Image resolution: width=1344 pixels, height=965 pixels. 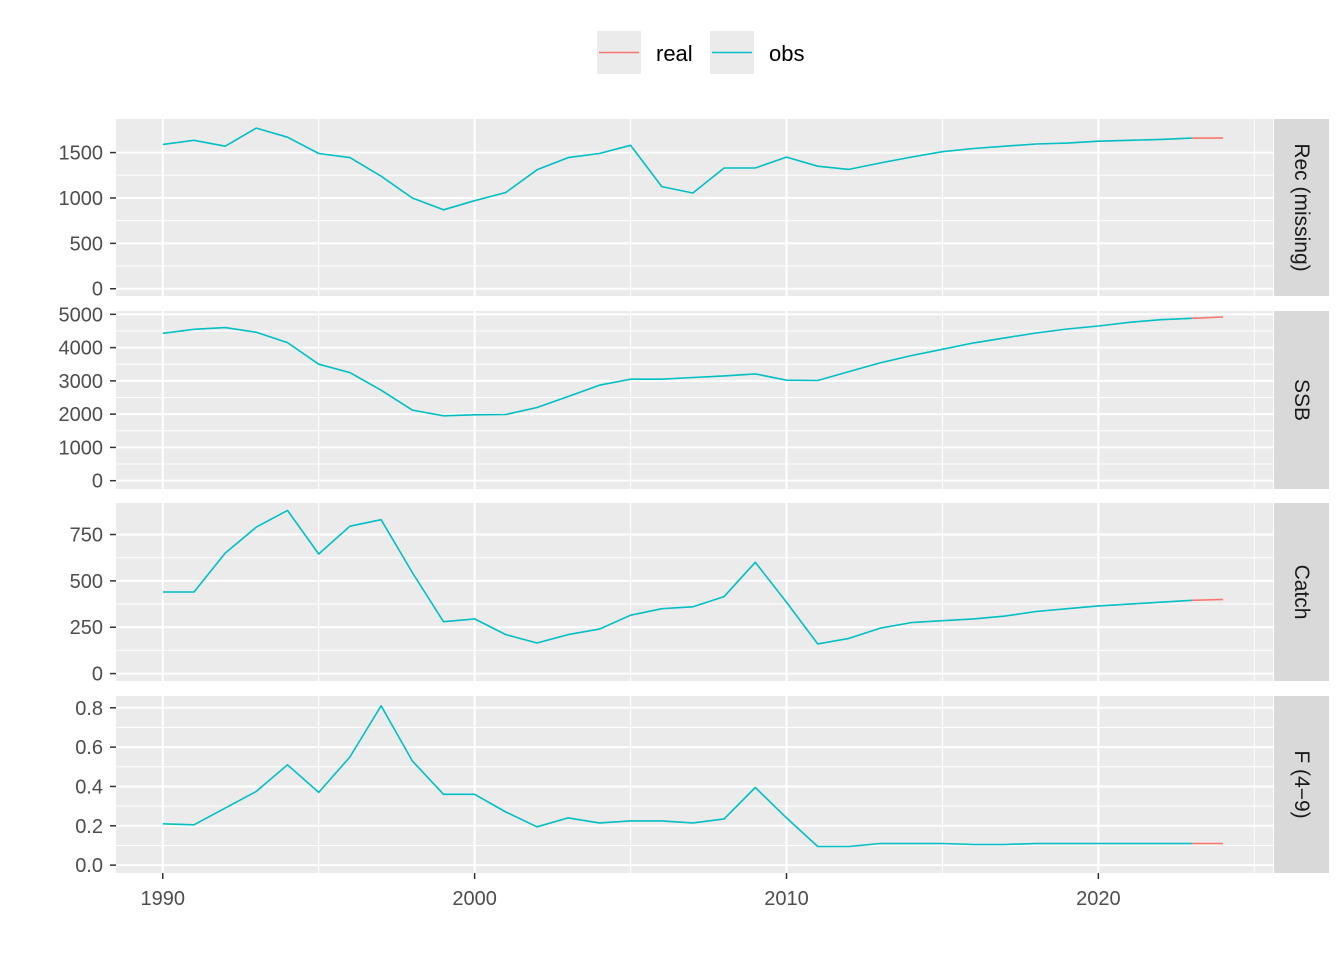 I want to click on y-tick-label: 1500, so click(x=81, y=154).